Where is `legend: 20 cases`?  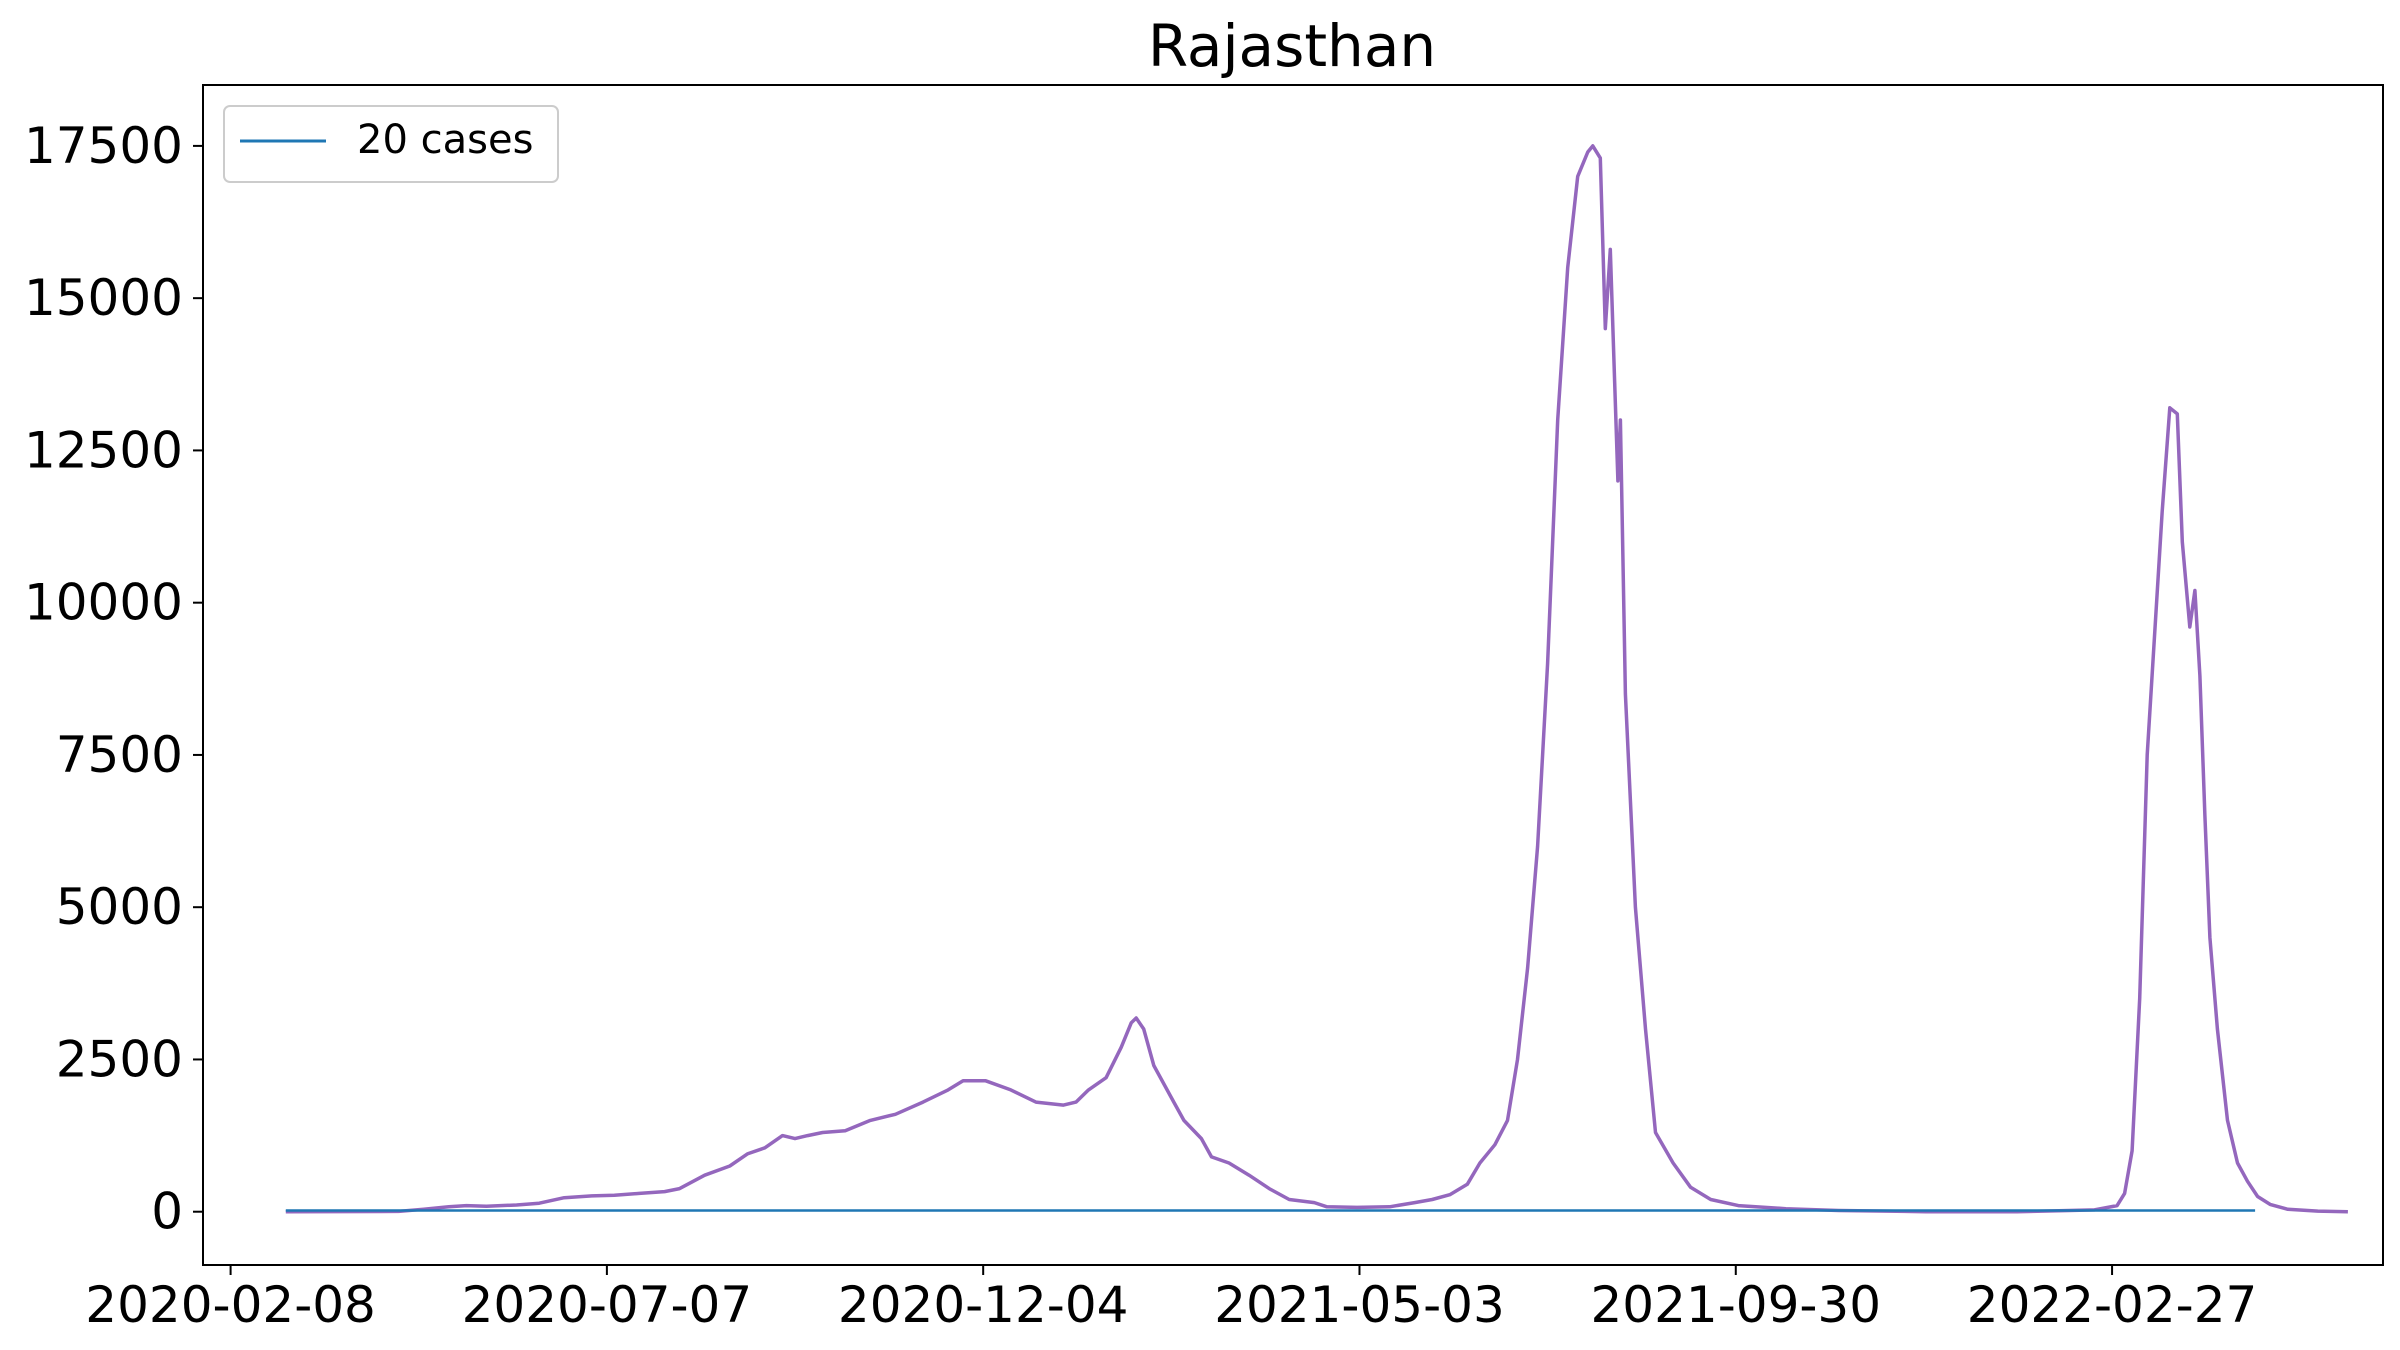
legend: 20 cases is located at coordinates (391, 144).